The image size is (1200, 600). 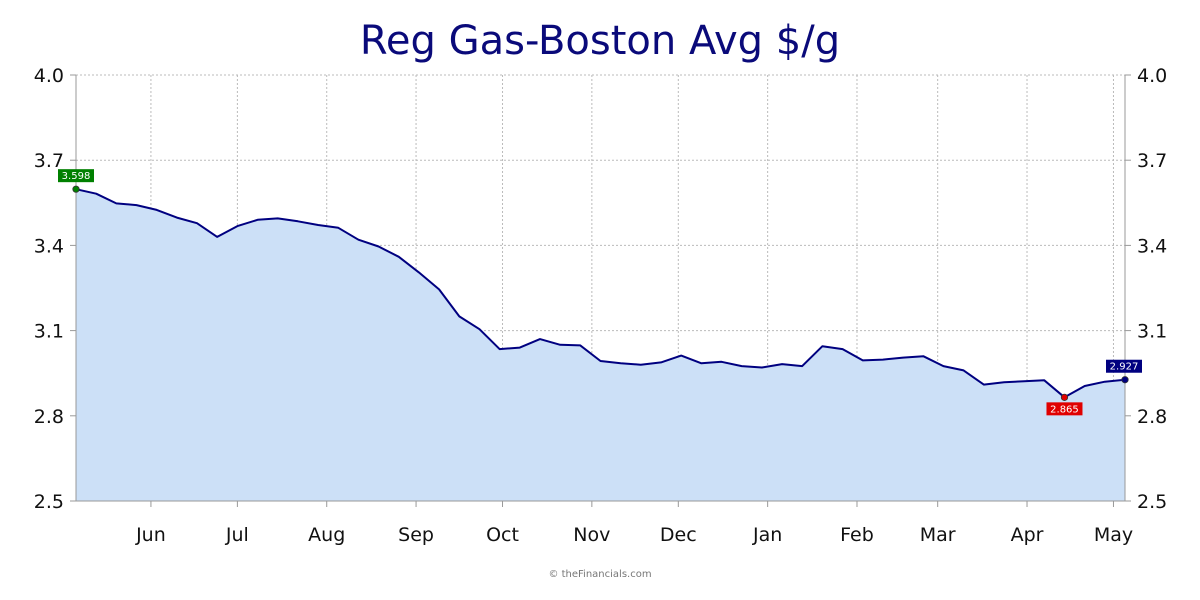 What do you see at coordinates (1152, 502) in the screenshot?
I see `y-tick-label-right: 2.5` at bounding box center [1152, 502].